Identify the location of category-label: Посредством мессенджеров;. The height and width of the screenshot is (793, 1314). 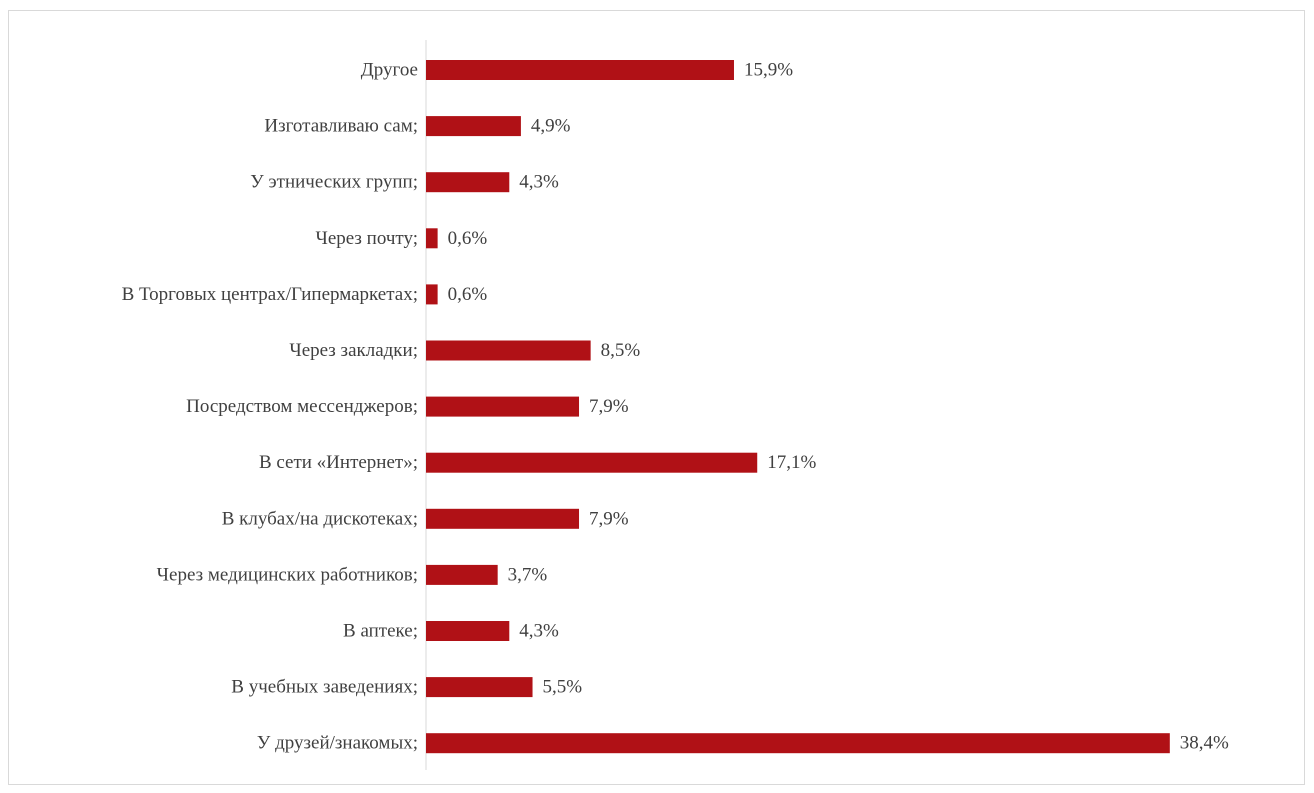
(302, 406).